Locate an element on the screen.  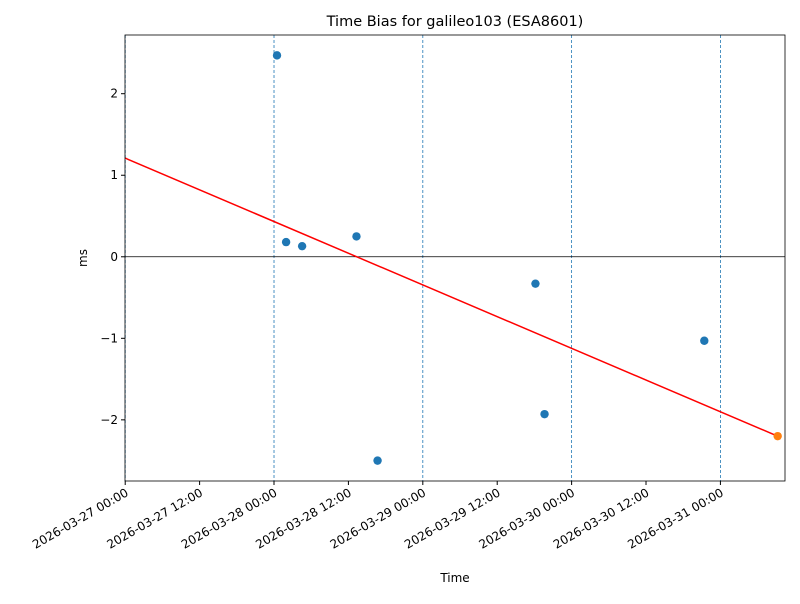
y-tick-label: 1 is located at coordinates (114, 175).